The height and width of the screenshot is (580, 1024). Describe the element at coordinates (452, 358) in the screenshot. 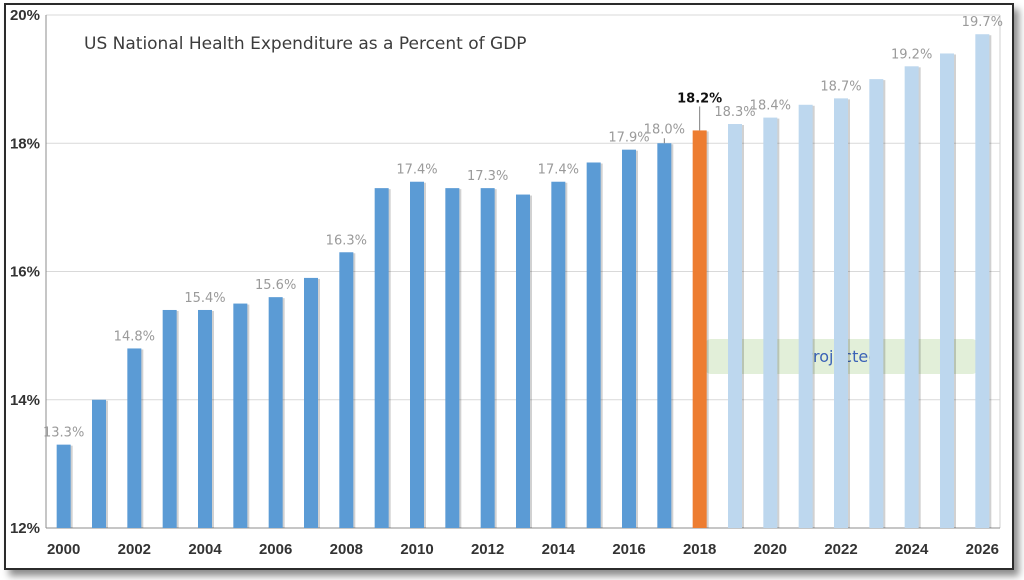

I see `bar-2011` at that location.